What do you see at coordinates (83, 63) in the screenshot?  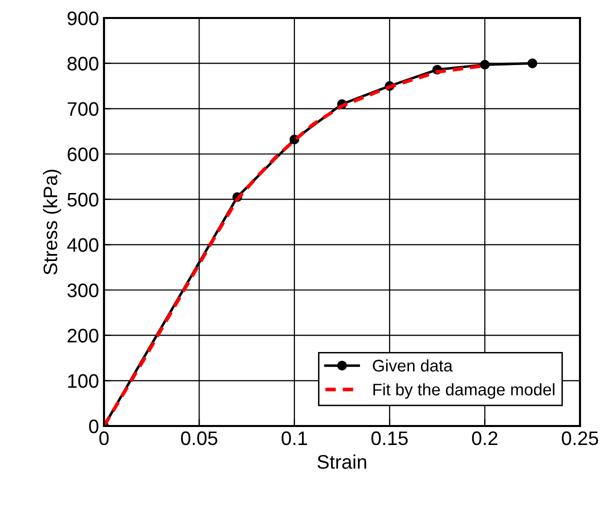 I see `y-tick-label: 800` at bounding box center [83, 63].